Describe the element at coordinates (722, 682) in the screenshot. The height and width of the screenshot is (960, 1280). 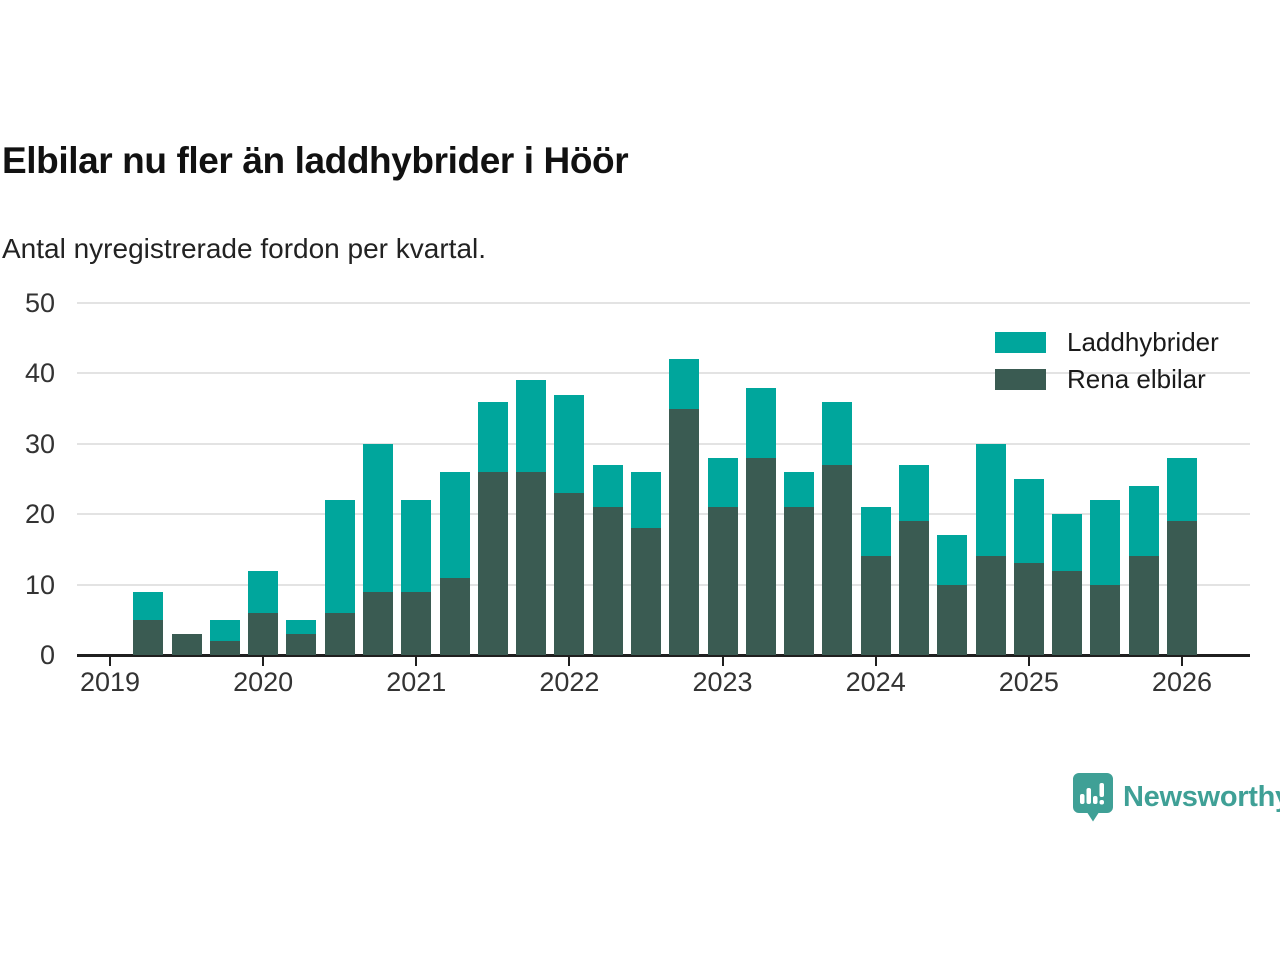
I see `x-axis-label: 2023` at that location.